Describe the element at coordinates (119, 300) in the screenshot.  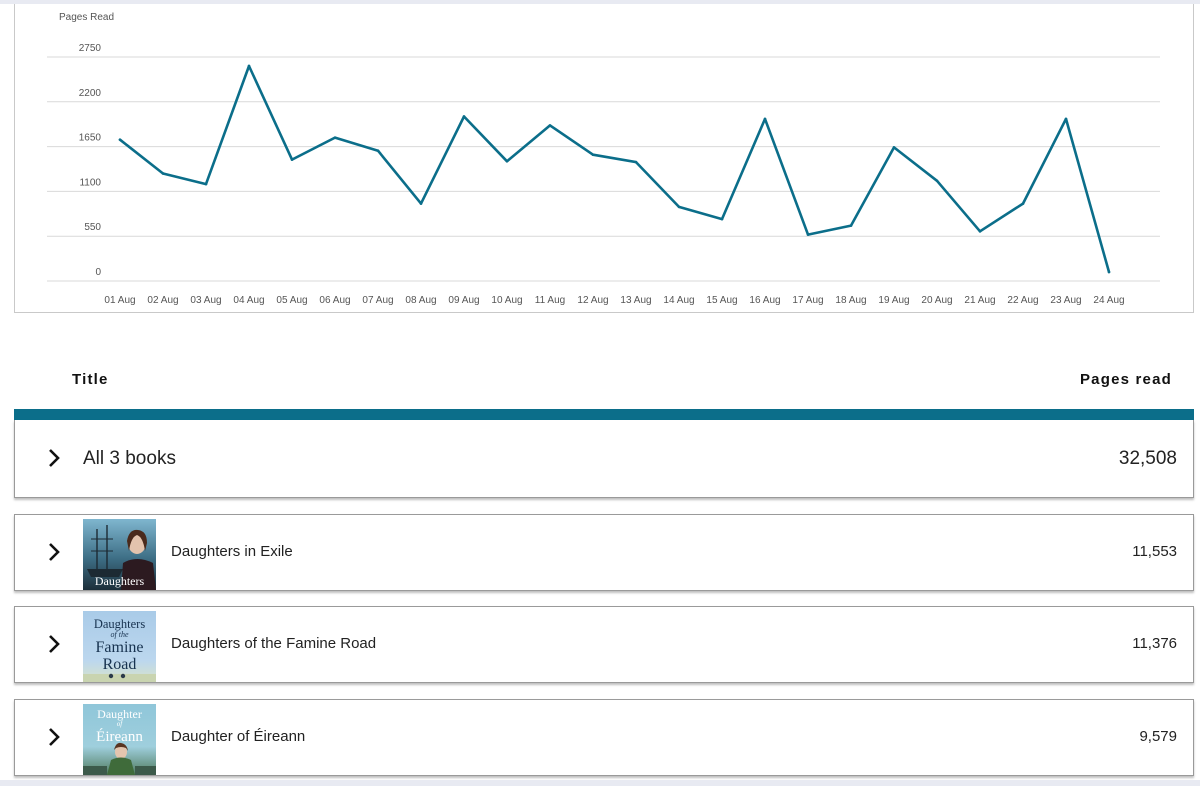
I see `x-tick-label: 01 Aug` at that location.